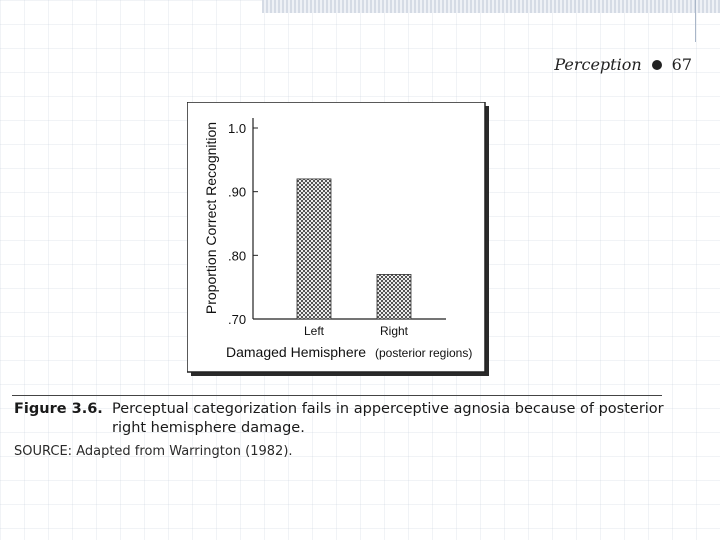  I want to click on x-axis-label-main: Damaged Hemisphere, so click(296, 352).